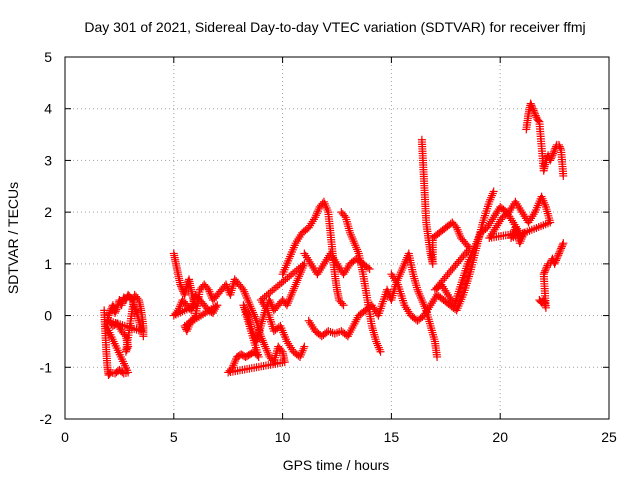  What do you see at coordinates (48, 316) in the screenshot?
I see `y-tick-label: 0` at bounding box center [48, 316].